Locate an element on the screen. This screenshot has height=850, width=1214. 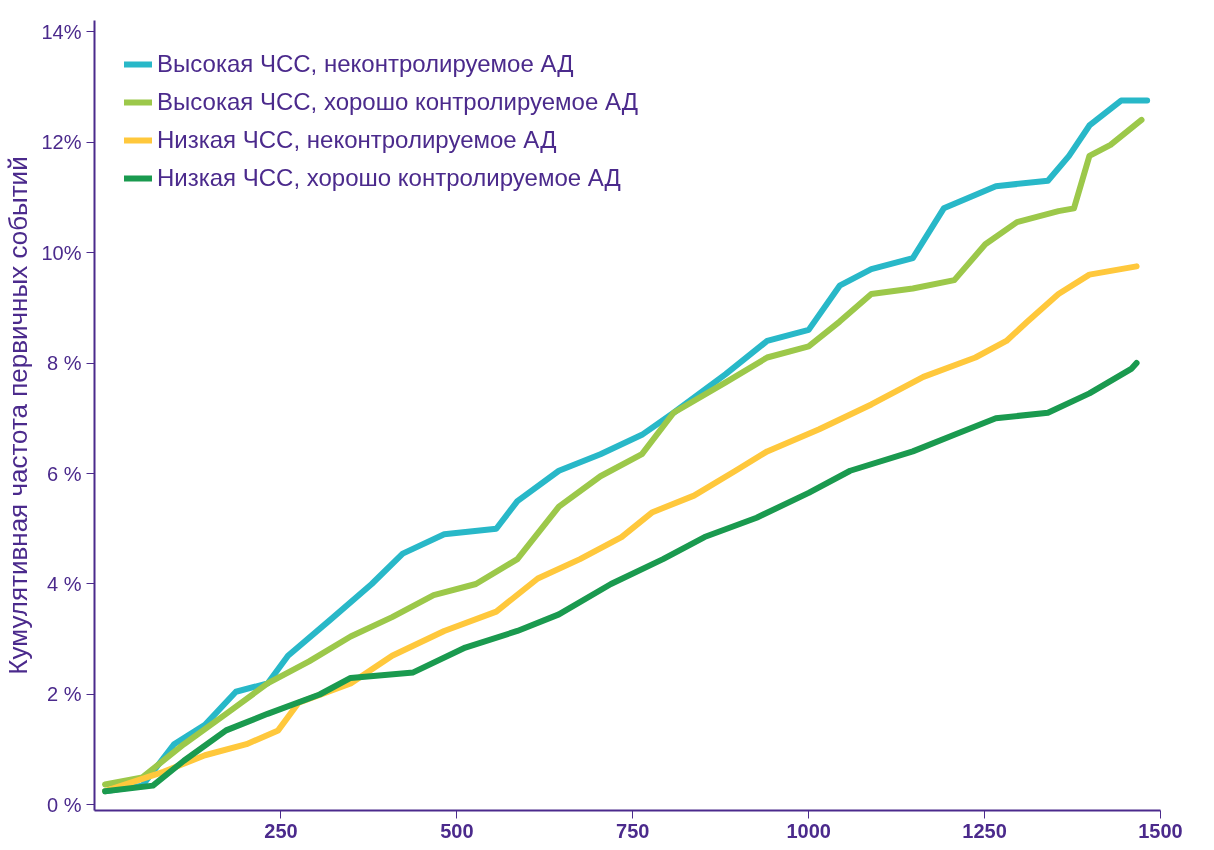
y-tick-label: 0 % is located at coordinates (64, 804).